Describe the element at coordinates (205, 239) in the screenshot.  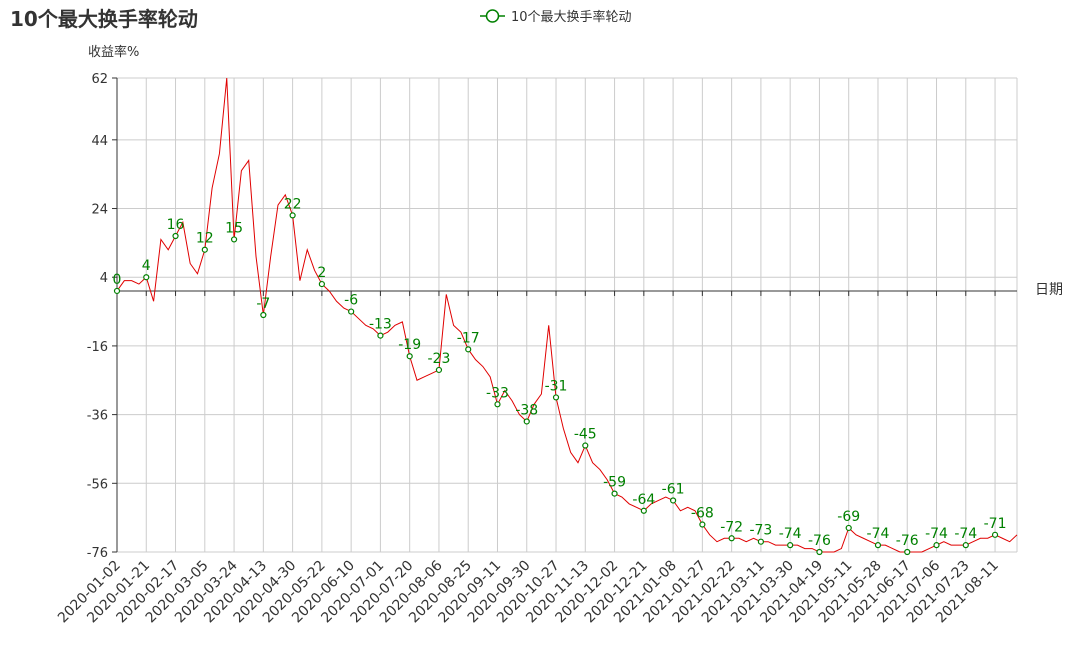
I see `data-label: 12` at that location.